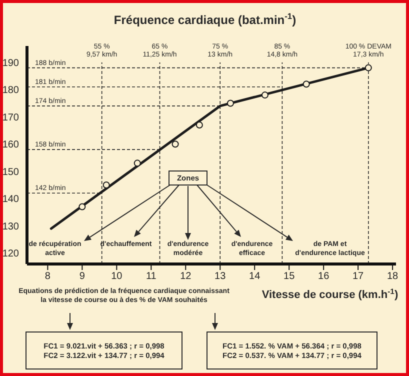  Describe the element at coordinates (11, 118) in the screenshot. I see `y-tick-label: 170` at that location.